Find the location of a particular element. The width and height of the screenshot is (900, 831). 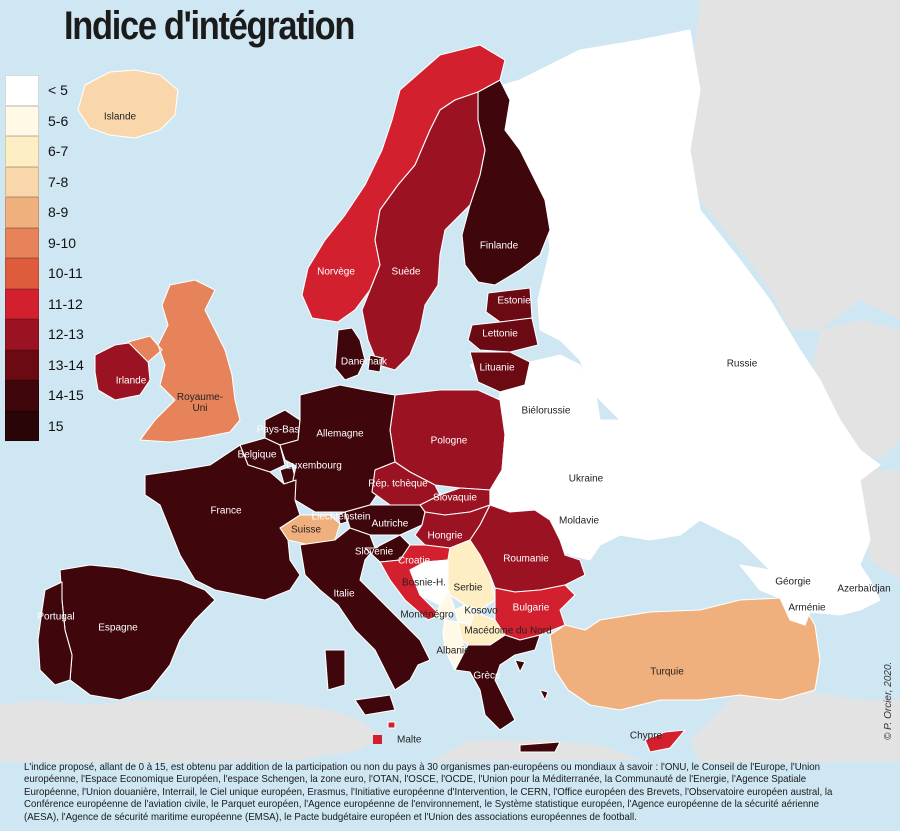

country-suisse is located at coordinates (310, 530).